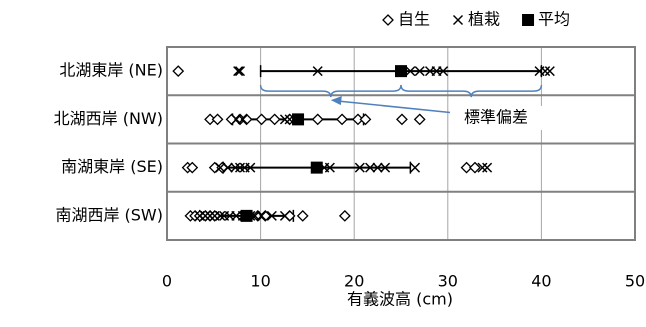 This screenshot has width=646, height=327. Describe the element at coordinates (108, 118) in the screenshot. I see `y-tick-label: 北湖西岸 (NW)` at that location.